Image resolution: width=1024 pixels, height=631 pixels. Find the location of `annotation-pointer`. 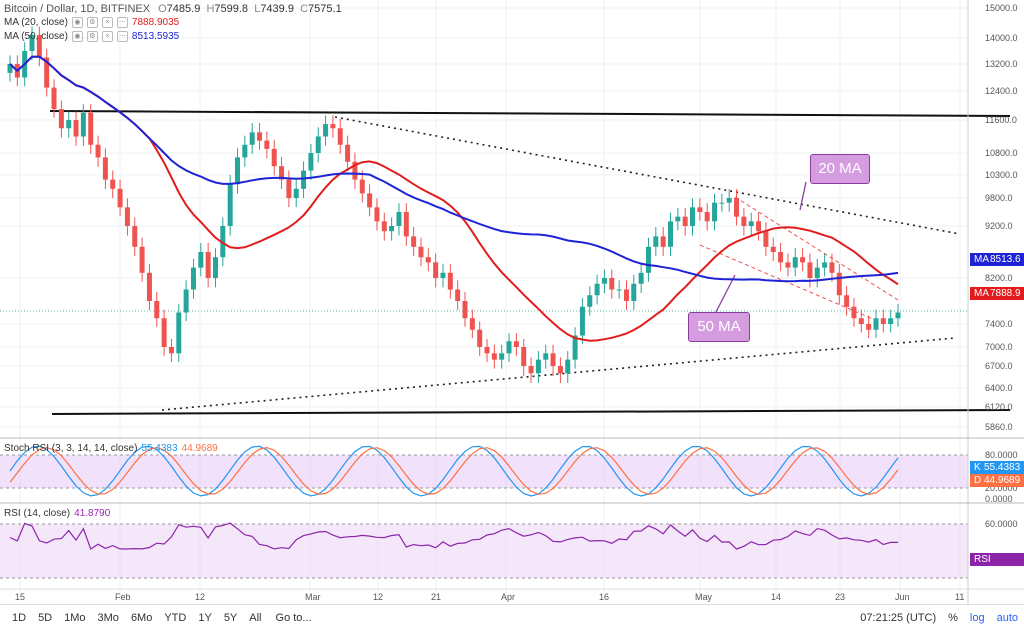

annotation-pointer is located at coordinates (725, 293).